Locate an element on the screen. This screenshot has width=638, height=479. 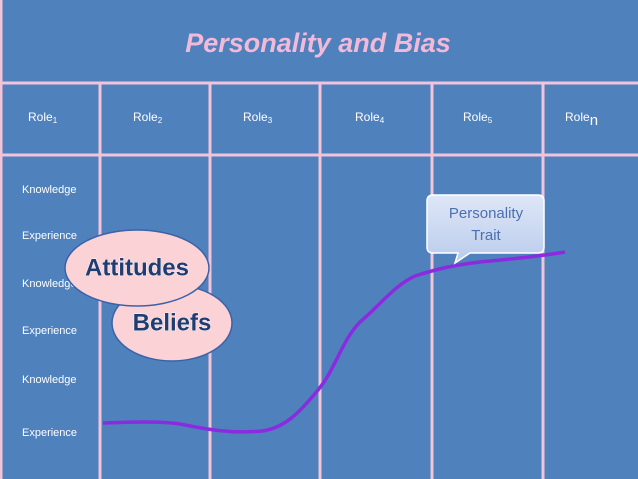
bubble-label: Beliefs is located at coordinates (172, 322).